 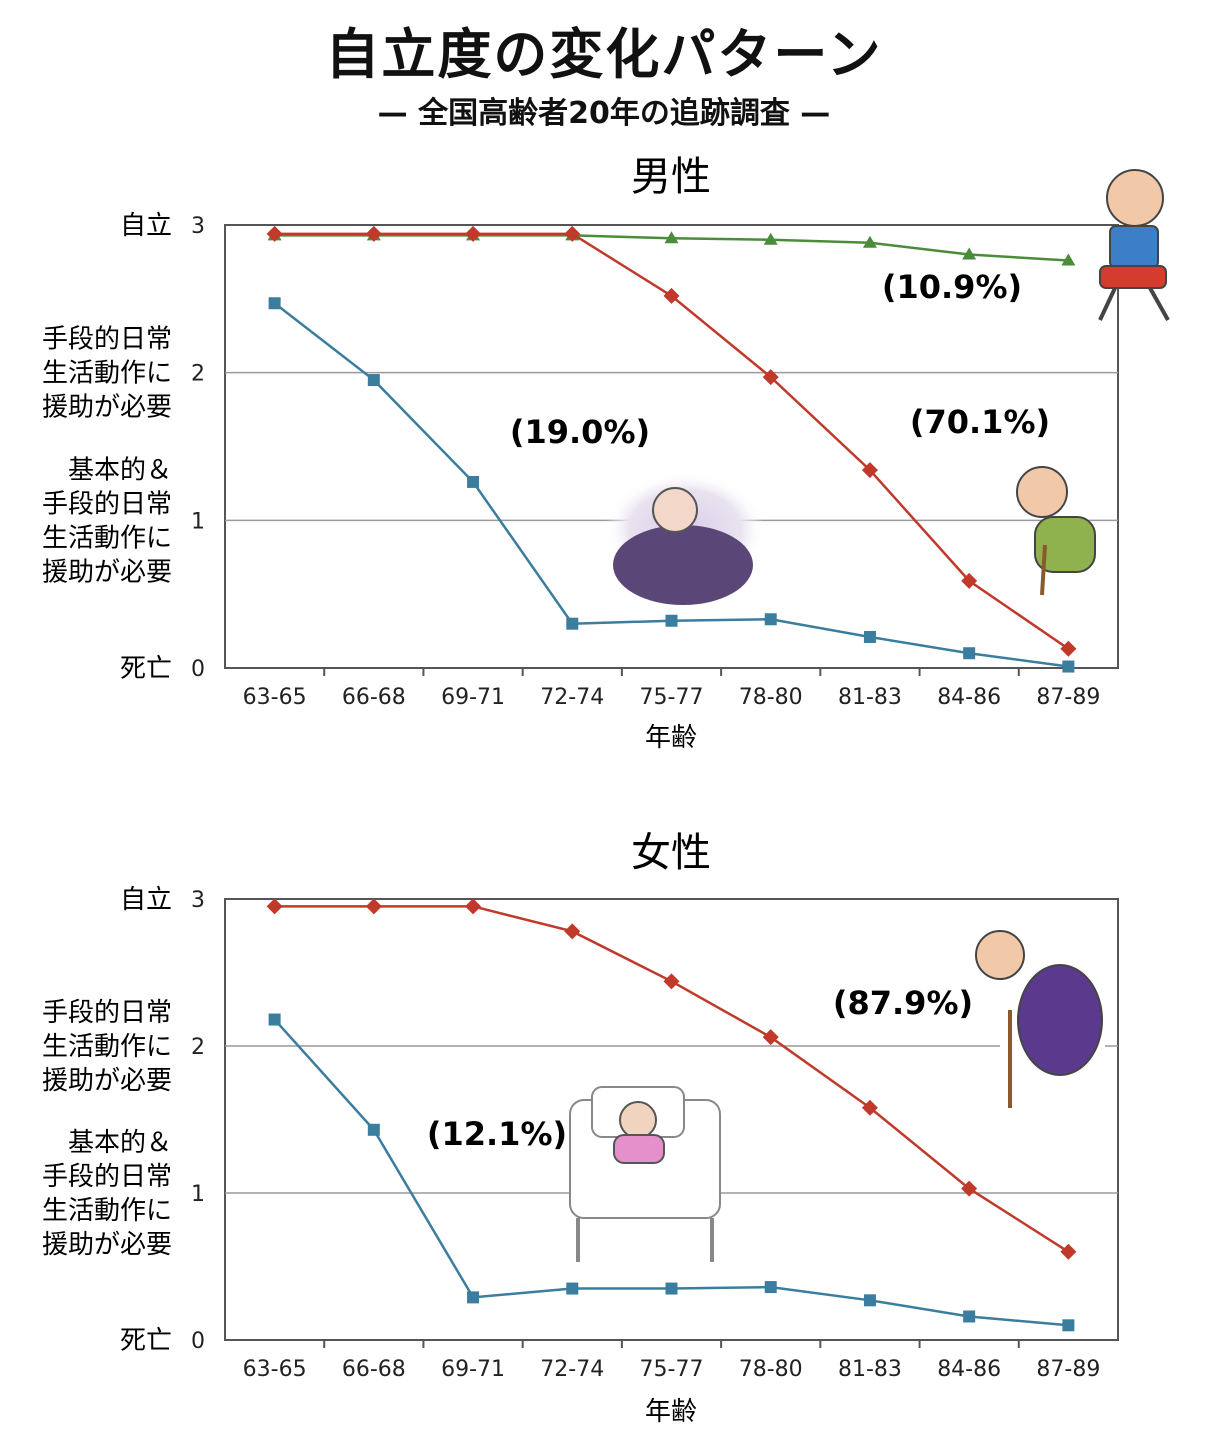 I want to click on main-title: 自立度の変化パターン, so click(x=604, y=54).